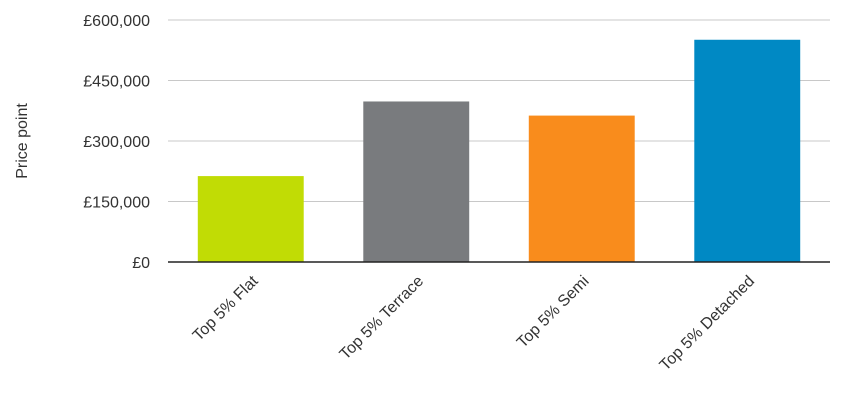 This screenshot has height=403, width=842. I want to click on bar-top-5-semi, so click(581, 188).